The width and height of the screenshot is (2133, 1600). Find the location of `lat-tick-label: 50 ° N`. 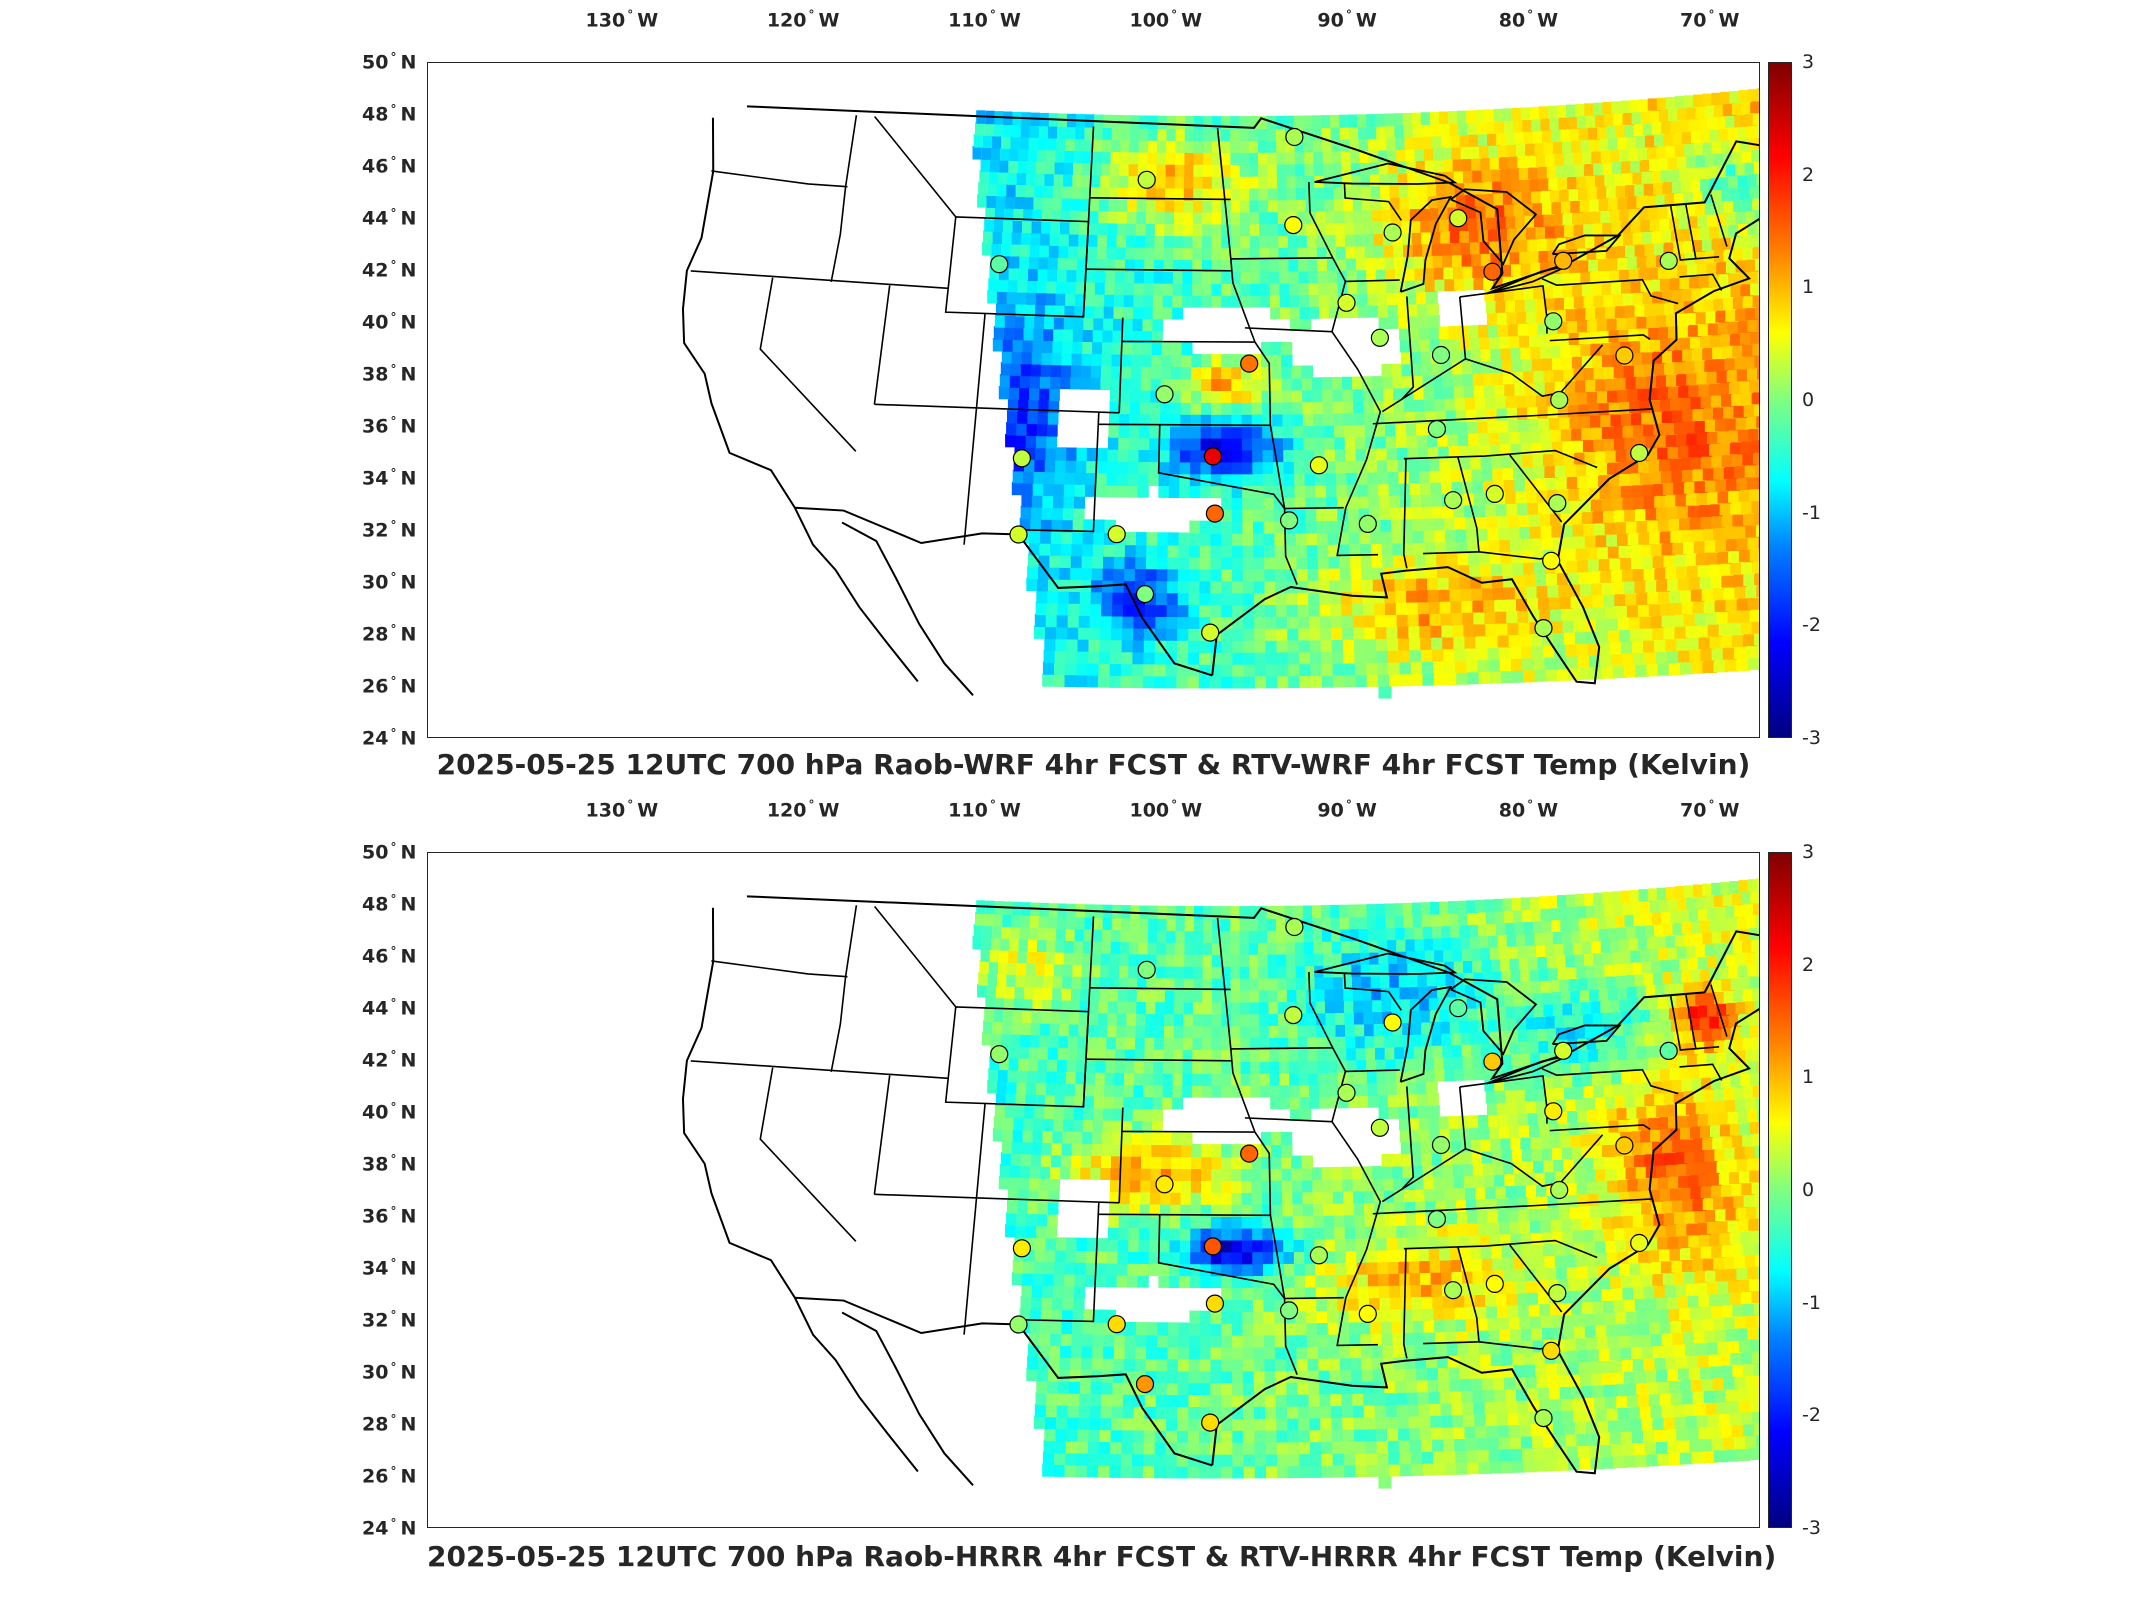

lat-tick-label: 50 ° N is located at coordinates (389, 62).